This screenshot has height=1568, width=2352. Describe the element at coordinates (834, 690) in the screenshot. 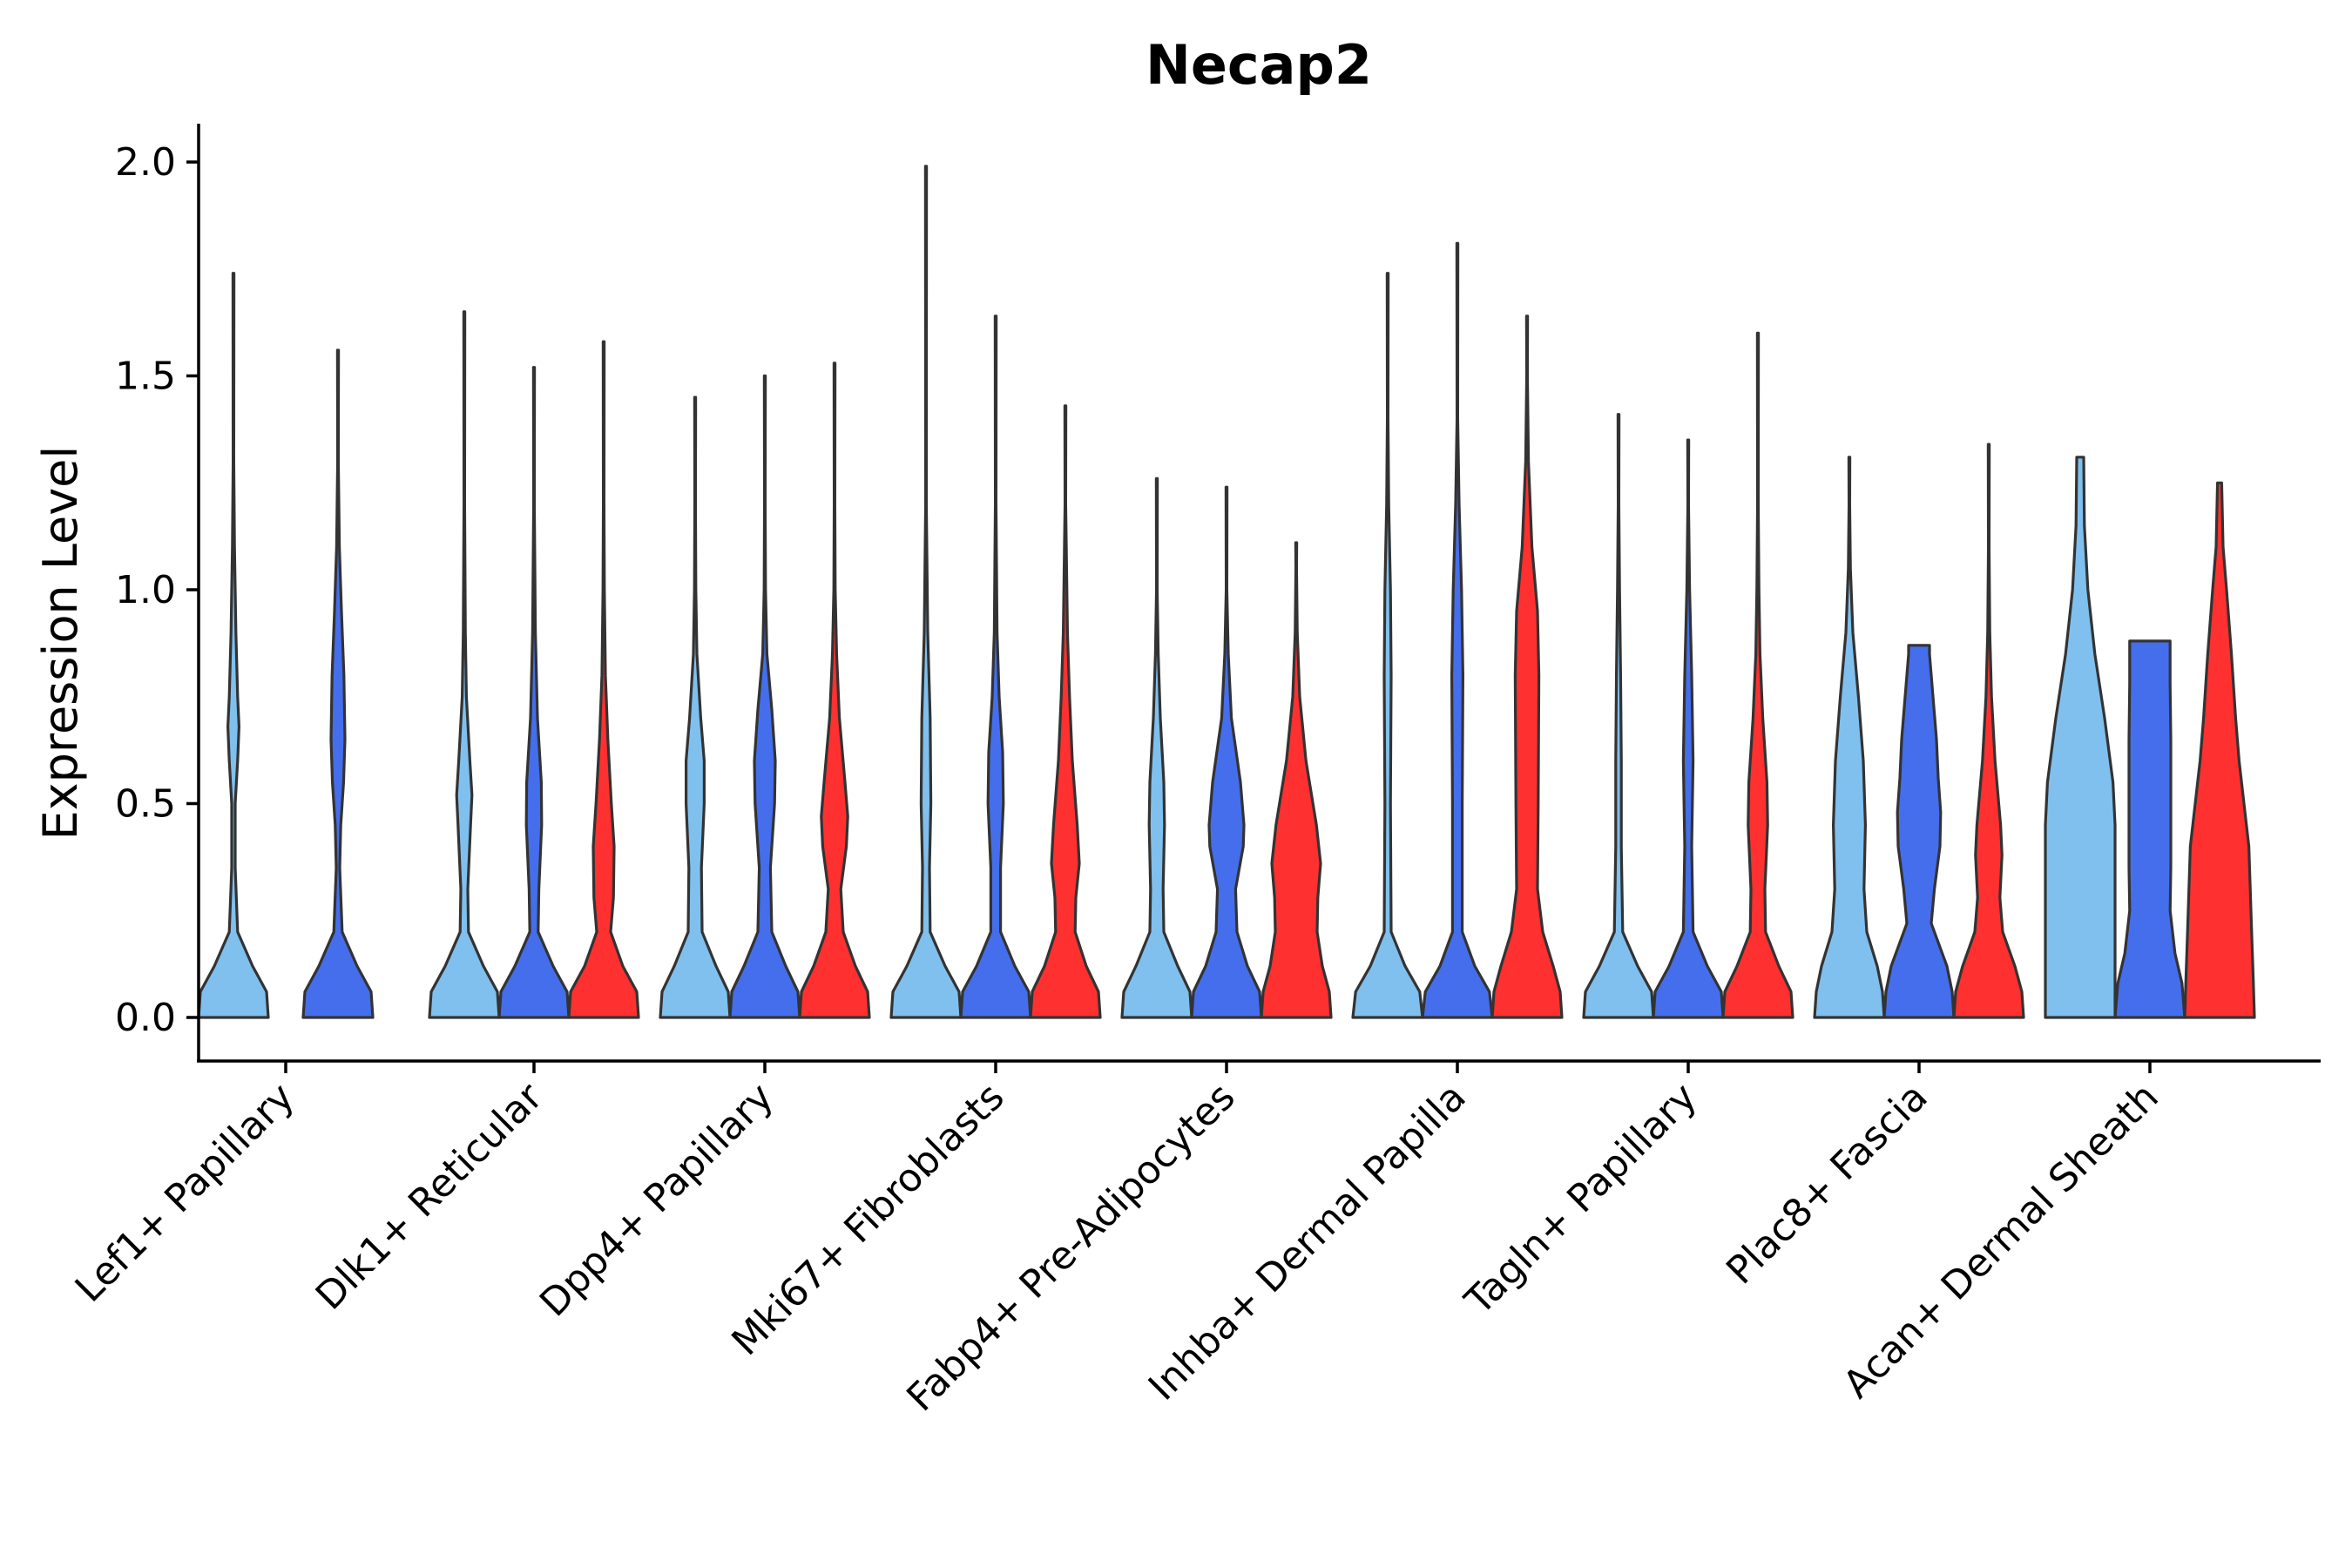

I see `violin-2-group3` at that location.